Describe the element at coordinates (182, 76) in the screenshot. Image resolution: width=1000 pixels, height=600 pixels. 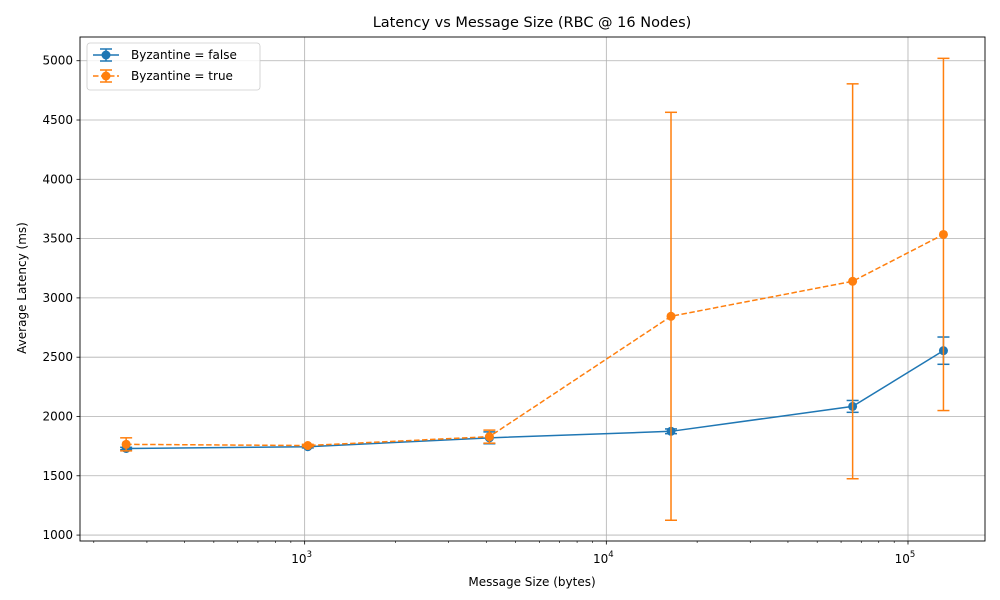
I see `legend-label: Byzantine = true` at that location.